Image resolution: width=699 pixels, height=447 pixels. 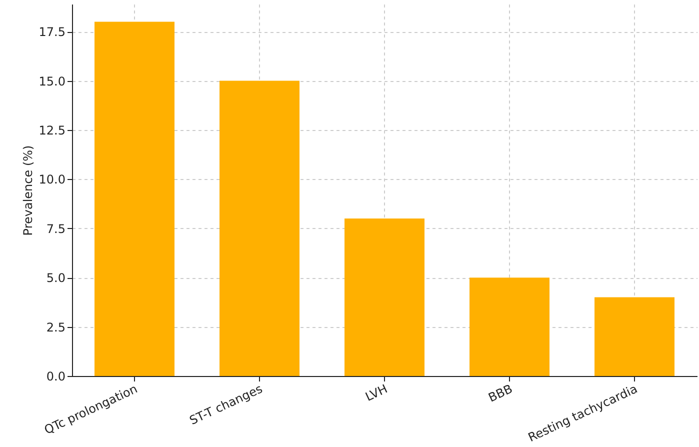 What do you see at coordinates (52, 179) in the screenshot?
I see `y-tick-label: 10.0` at bounding box center [52, 179].